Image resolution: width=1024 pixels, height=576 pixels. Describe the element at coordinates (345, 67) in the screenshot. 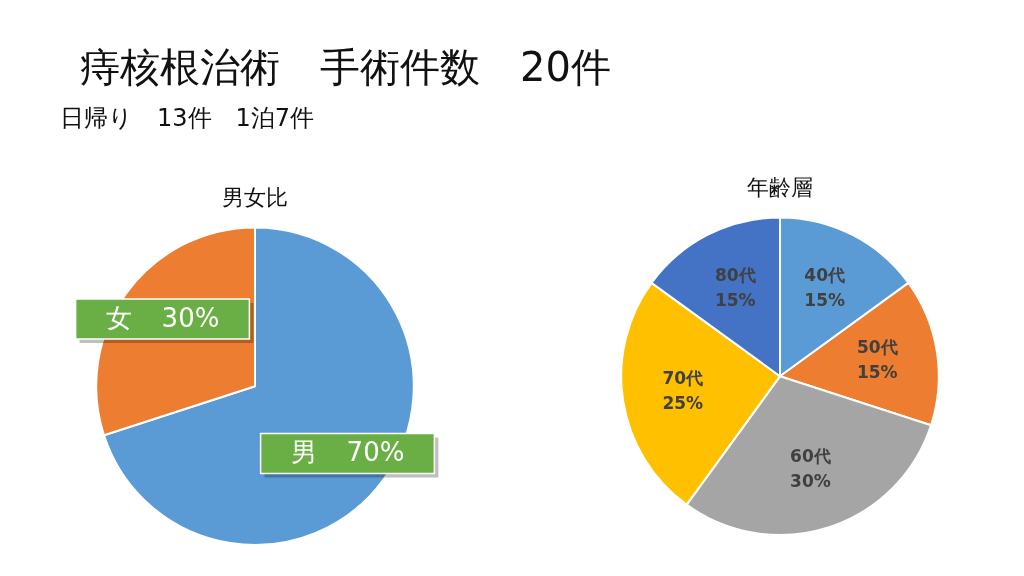

I see `text: 痔核根治術 手術件数 20件` at that location.